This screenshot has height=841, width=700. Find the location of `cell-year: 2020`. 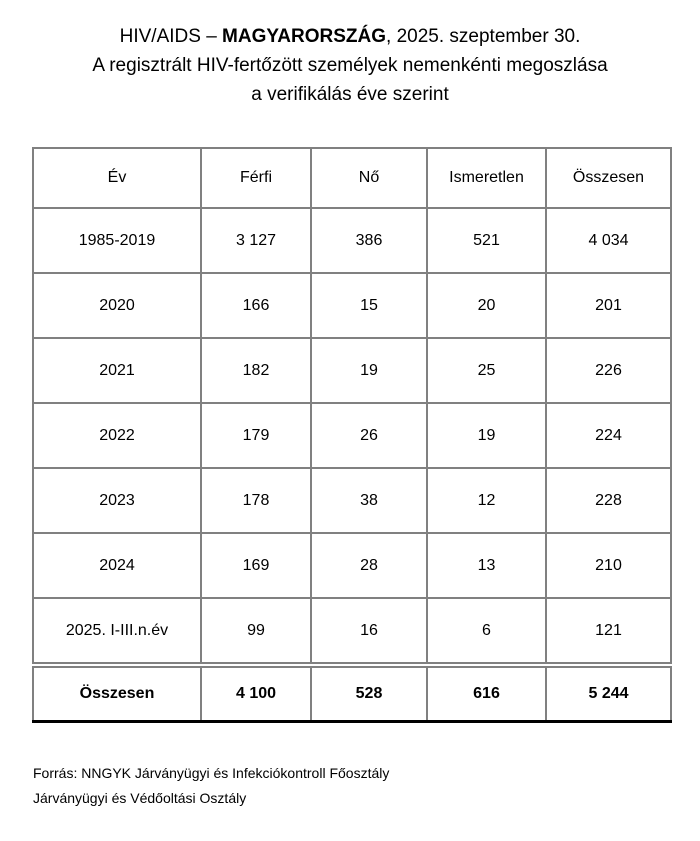

cell-year: 2020 is located at coordinates (117, 305).